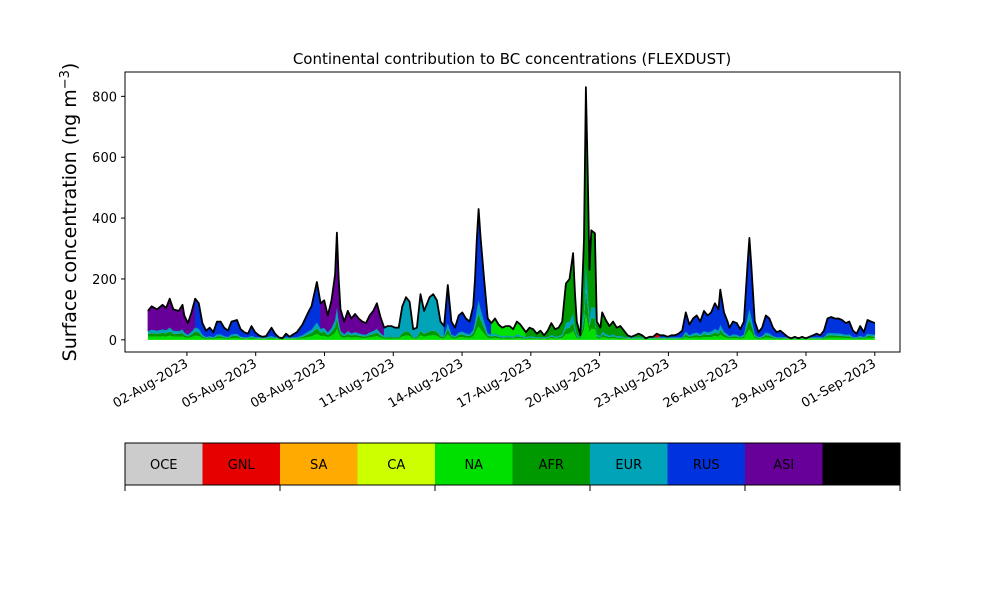 Image resolution: width=1000 pixels, height=600 pixels. What do you see at coordinates (70, 212) in the screenshot?
I see `y-axis-label: Surface concentration (ng m−3)` at bounding box center [70, 212].